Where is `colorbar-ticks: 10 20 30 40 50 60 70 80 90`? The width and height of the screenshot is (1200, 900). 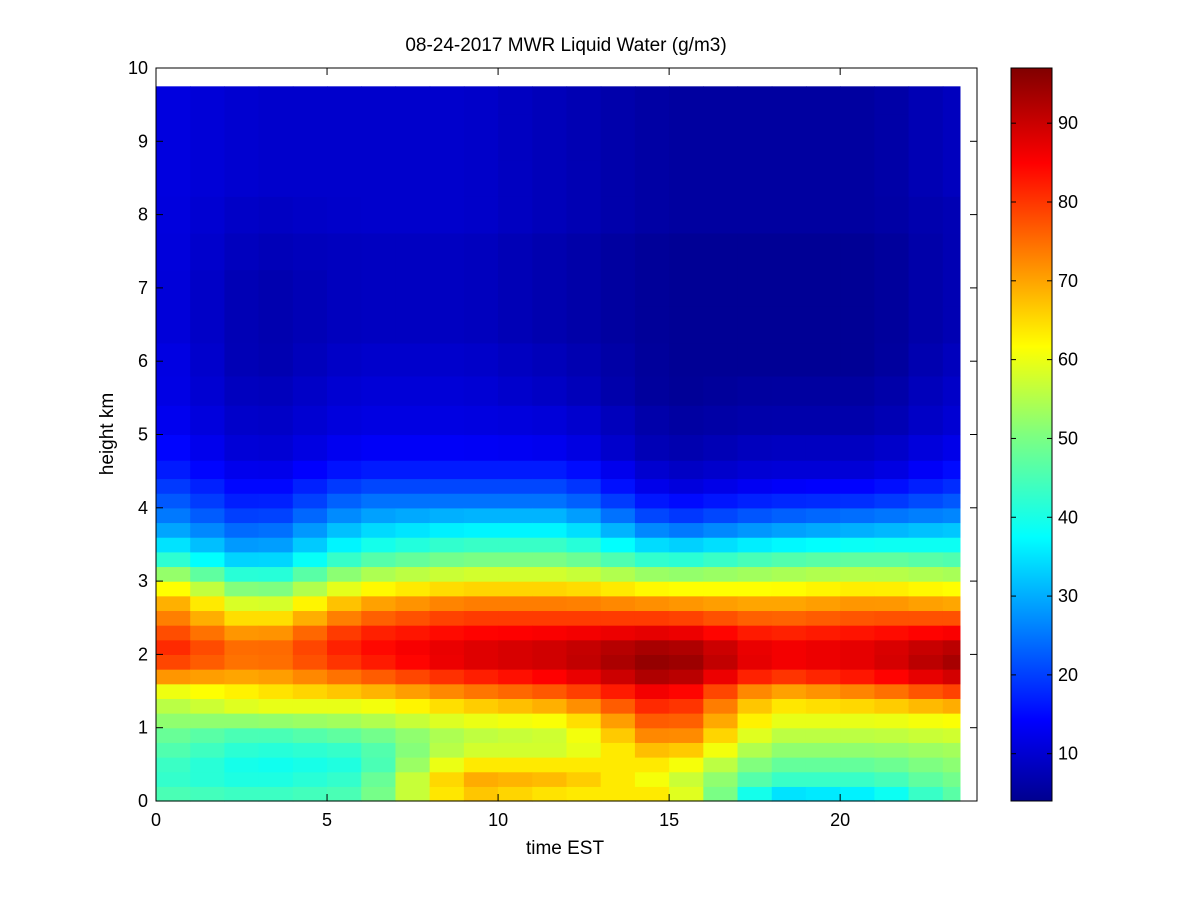 colorbar-ticks: 10 20 30 40 50 60 70 80 90 is located at coordinates (1044, 438).